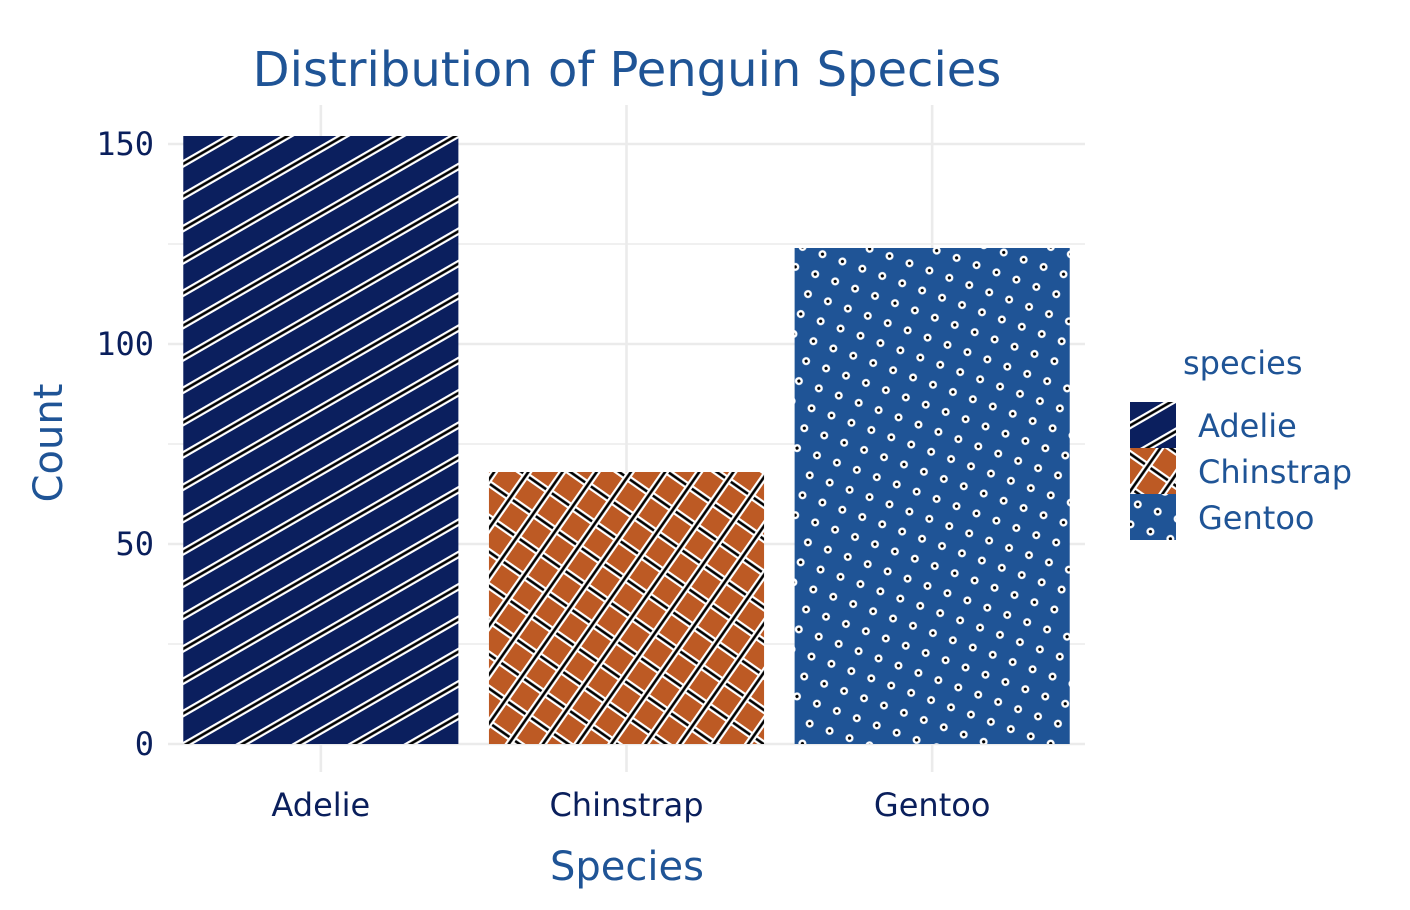 The width and height of the screenshot is (1410, 910). I want to click on x-tick-label: Adelie, so click(320, 805).